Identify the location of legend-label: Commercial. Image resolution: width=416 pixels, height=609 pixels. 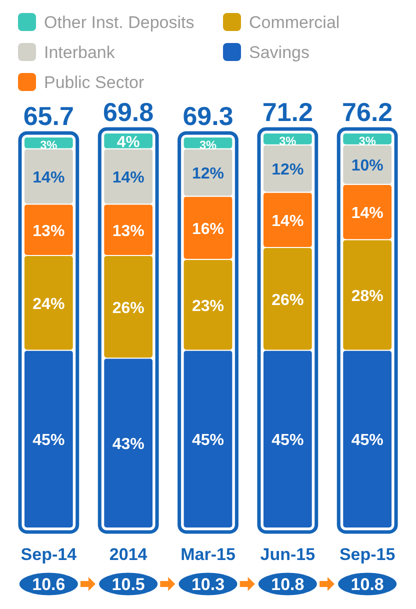
(294, 22).